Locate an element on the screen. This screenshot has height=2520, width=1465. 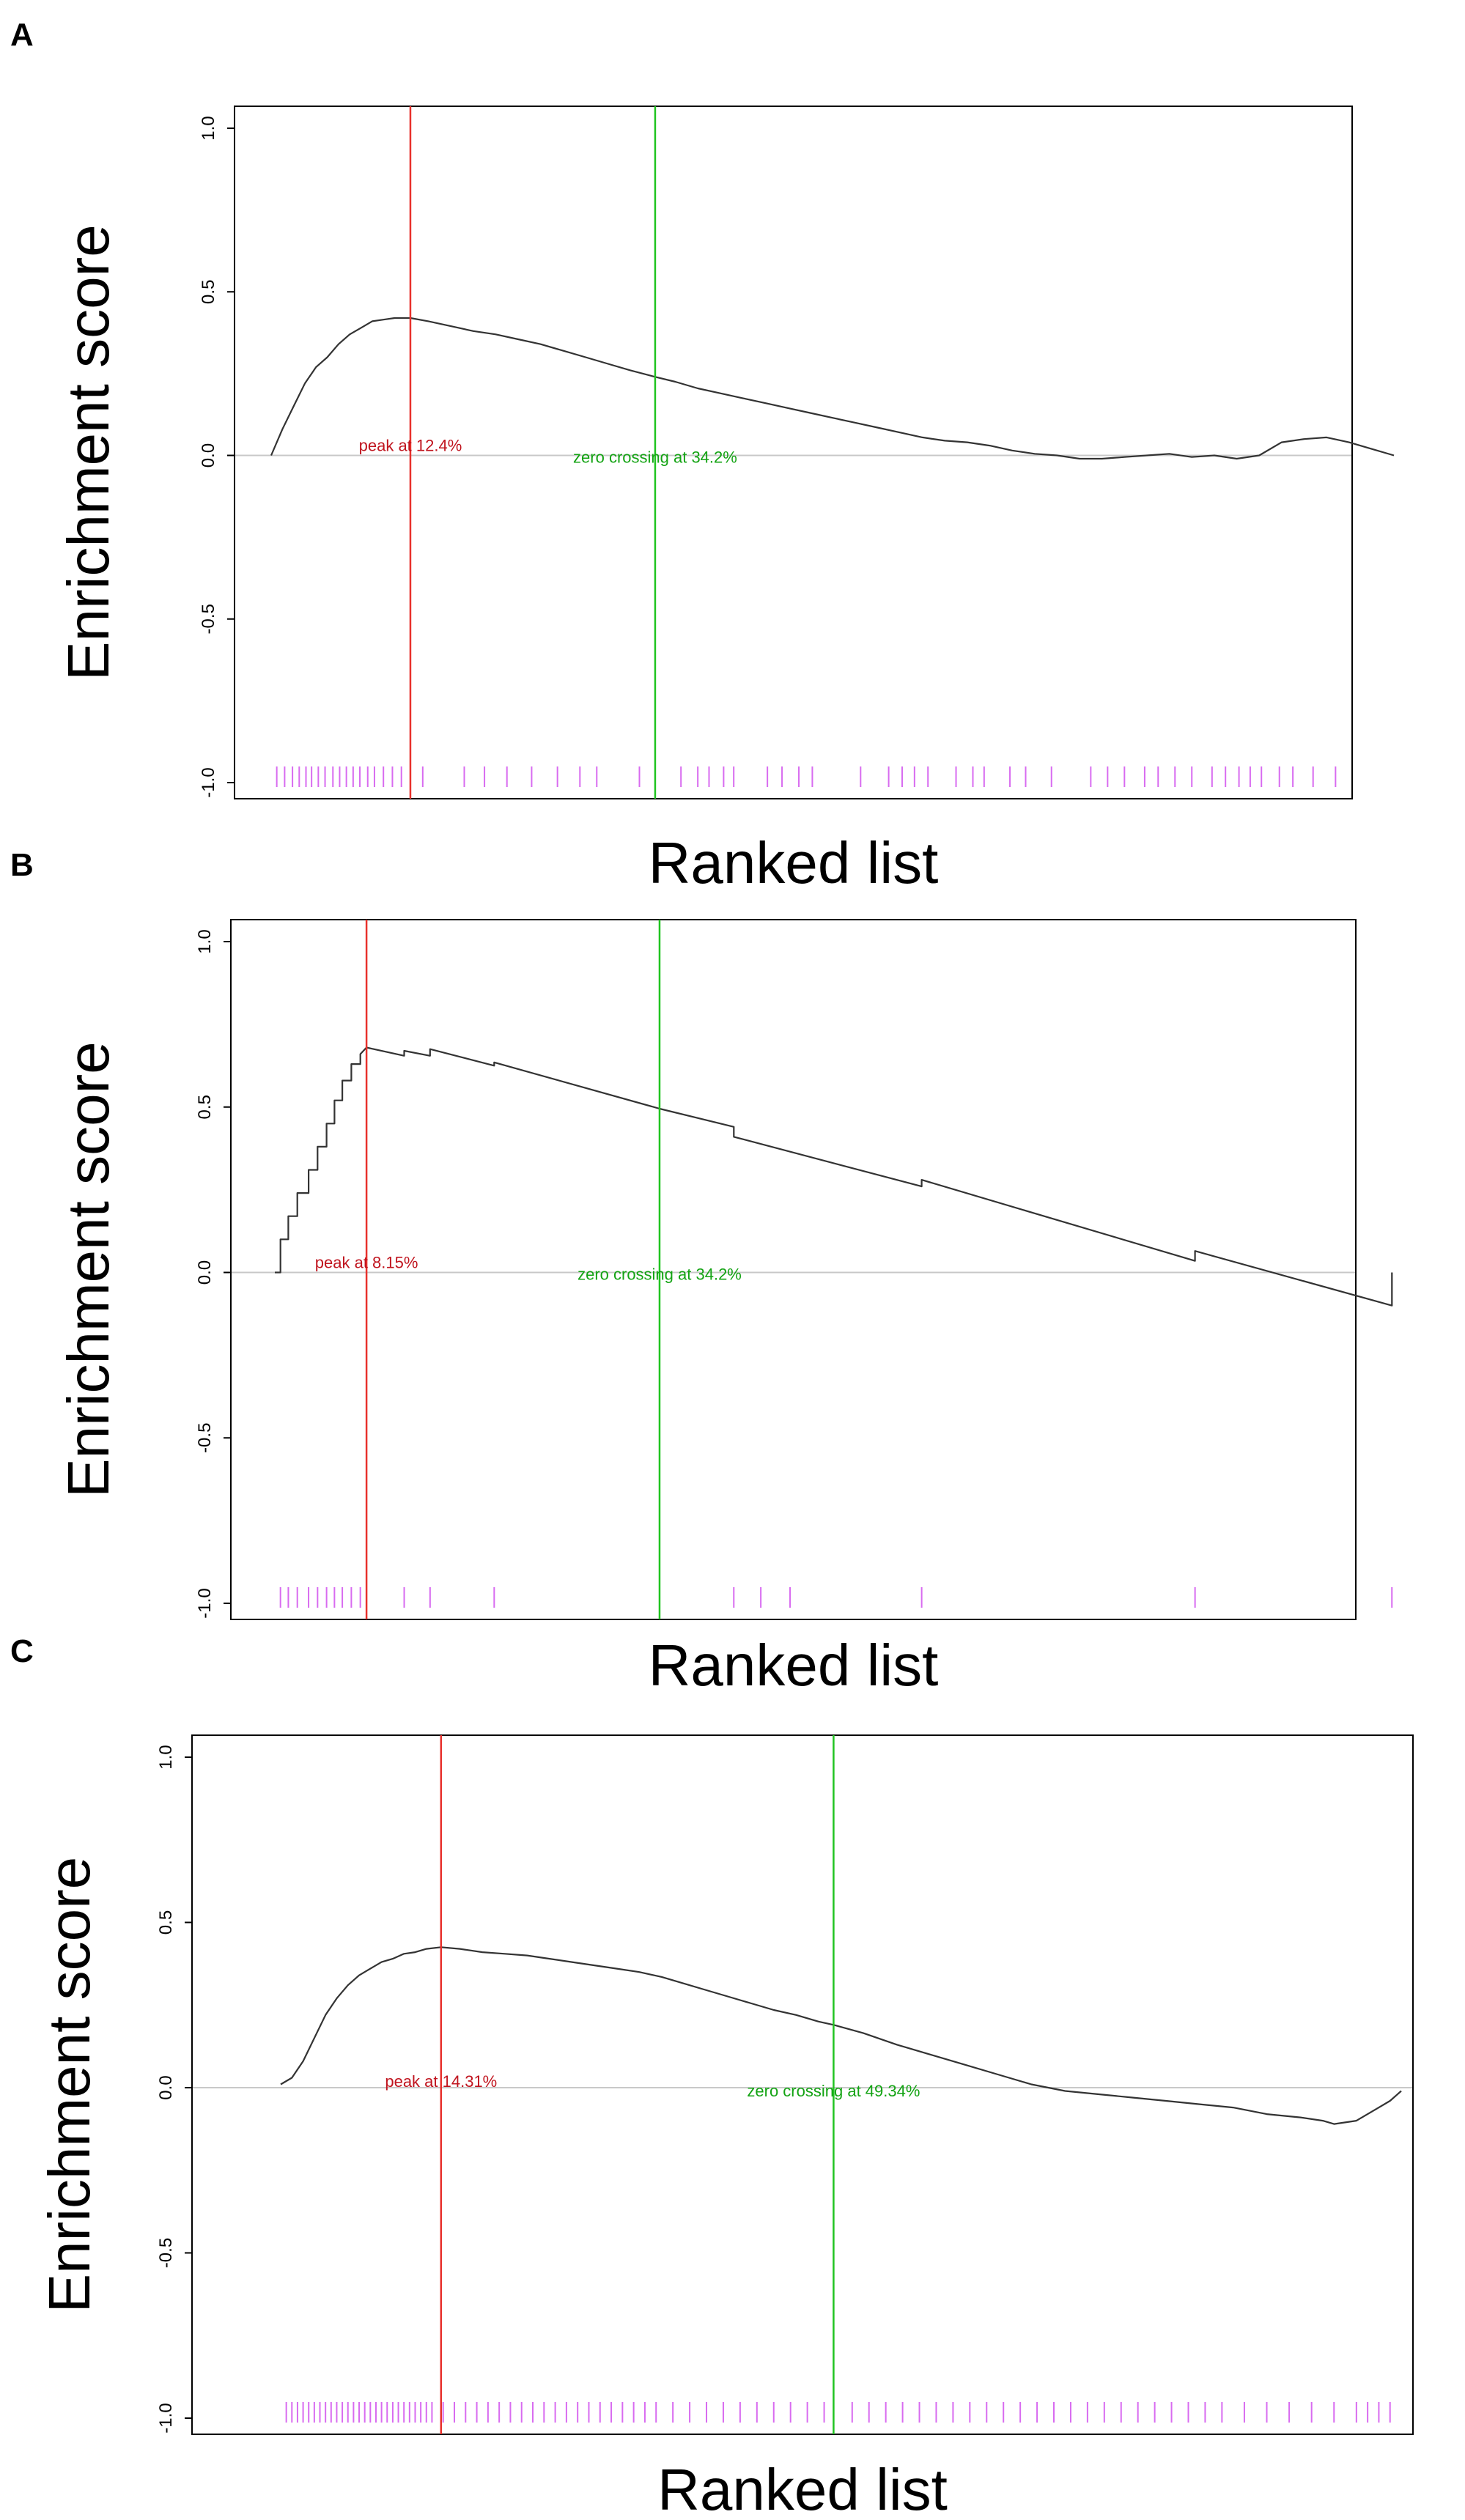
zero-crossing-label: zero crossing at 49.34% is located at coordinates (833, 2091).